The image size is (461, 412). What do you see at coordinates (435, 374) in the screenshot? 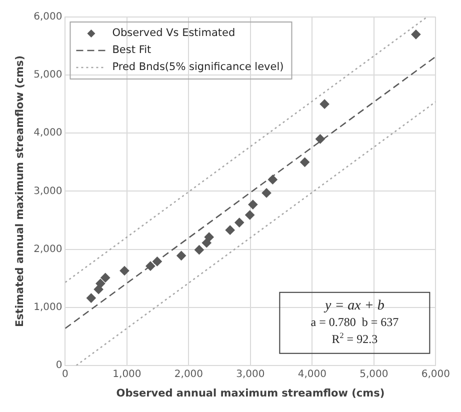
I see `x-tick-label: 6,000` at bounding box center [435, 374].